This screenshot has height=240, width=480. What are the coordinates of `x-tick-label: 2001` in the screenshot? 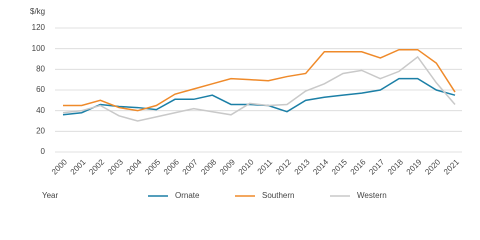 It's located at (78, 166).